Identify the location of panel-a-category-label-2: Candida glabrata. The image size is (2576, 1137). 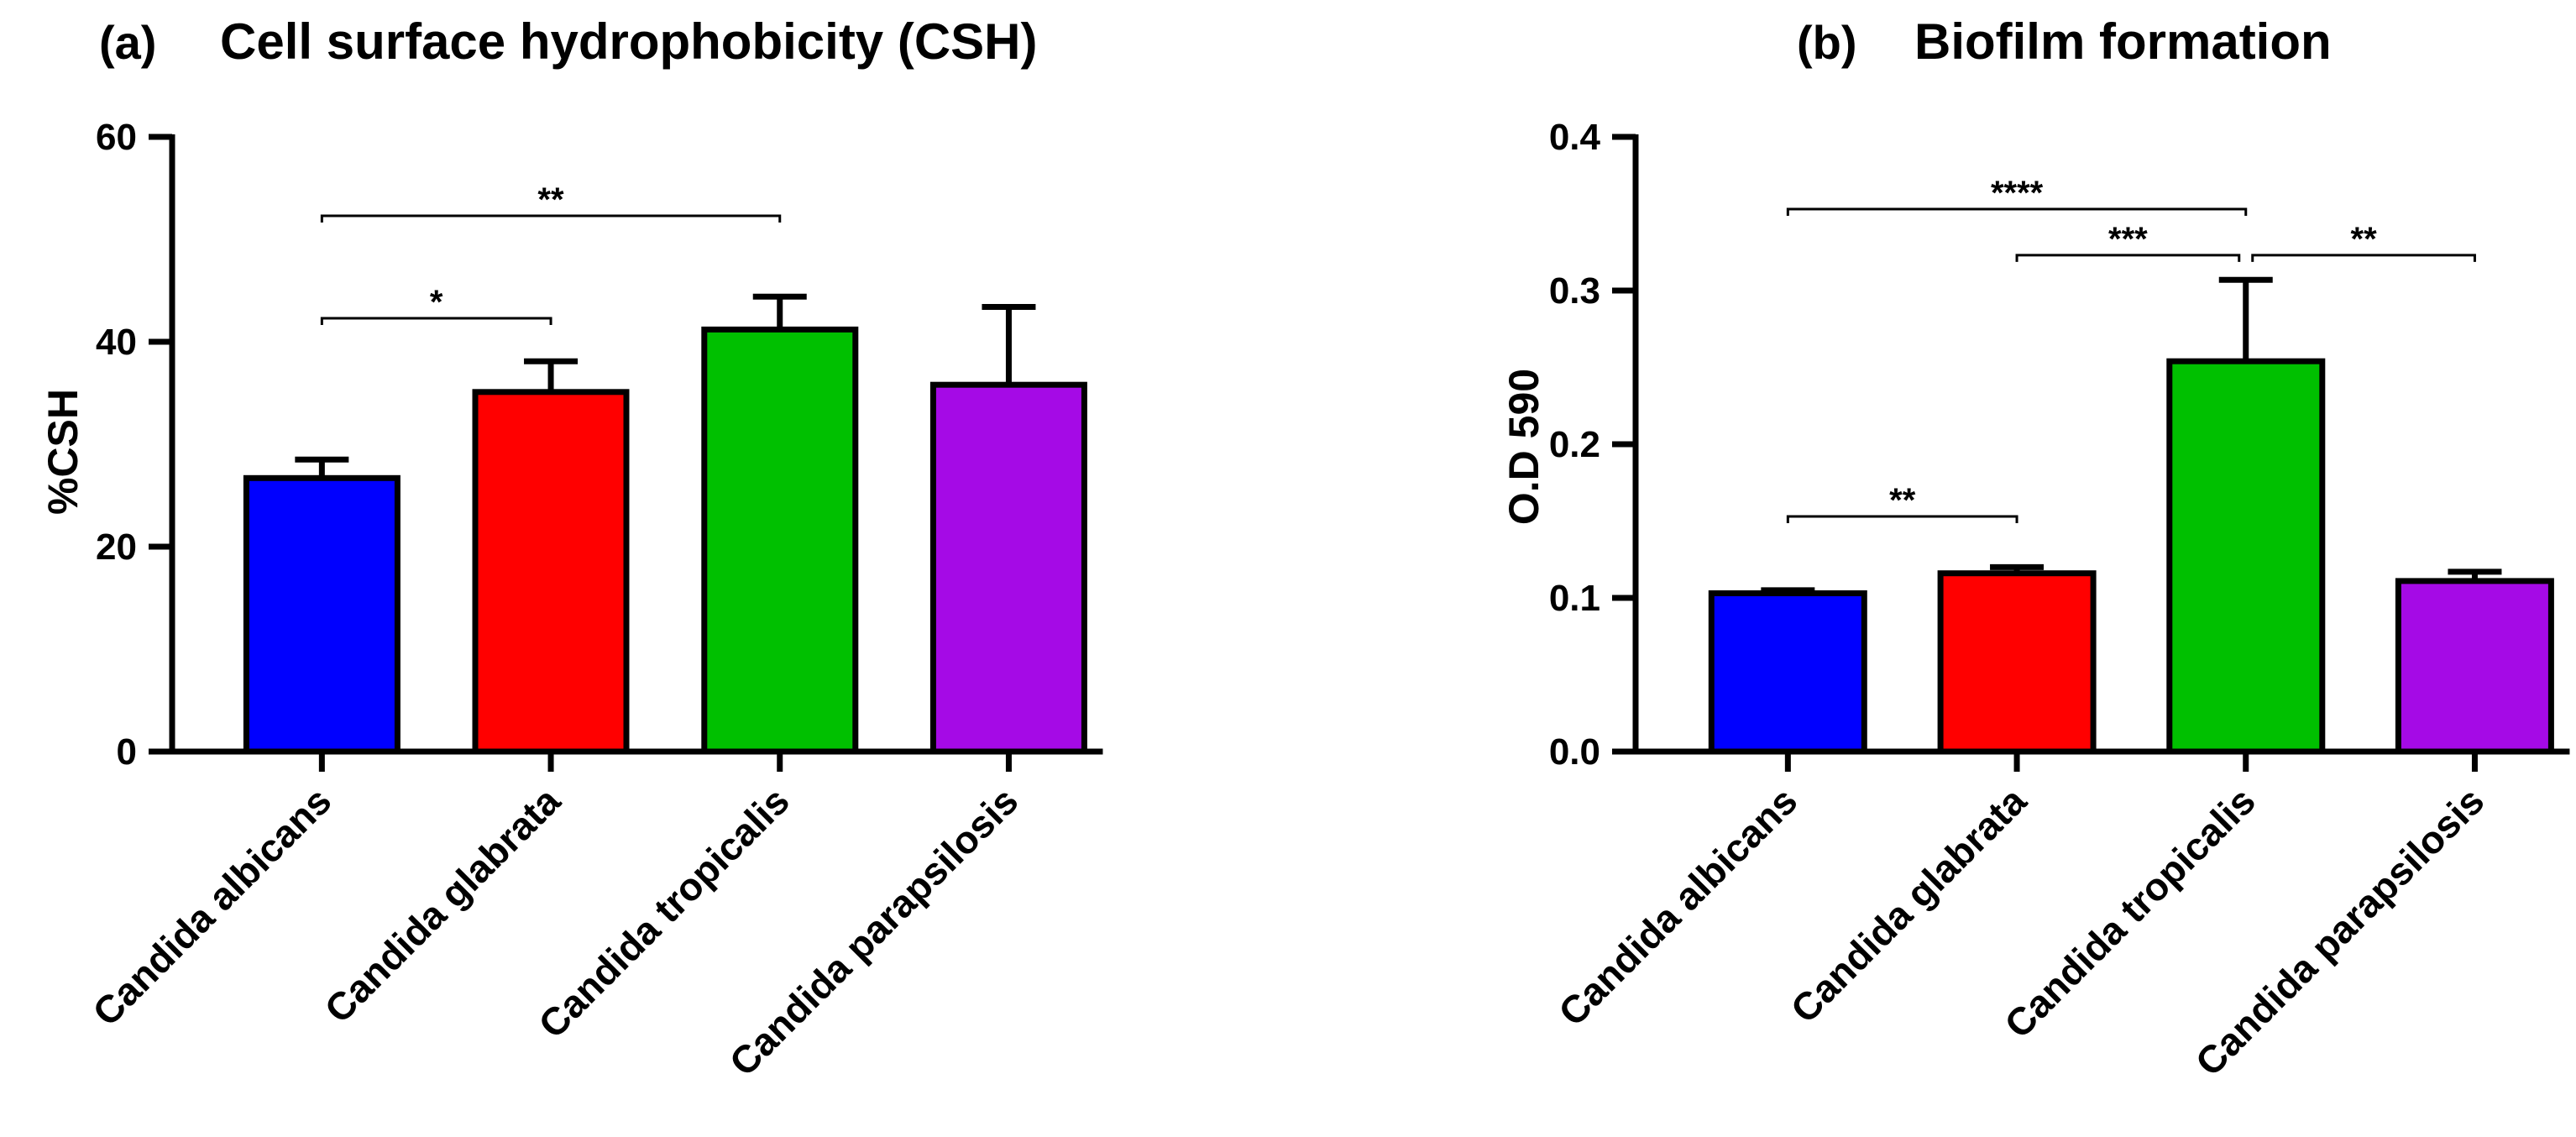
(442, 904).